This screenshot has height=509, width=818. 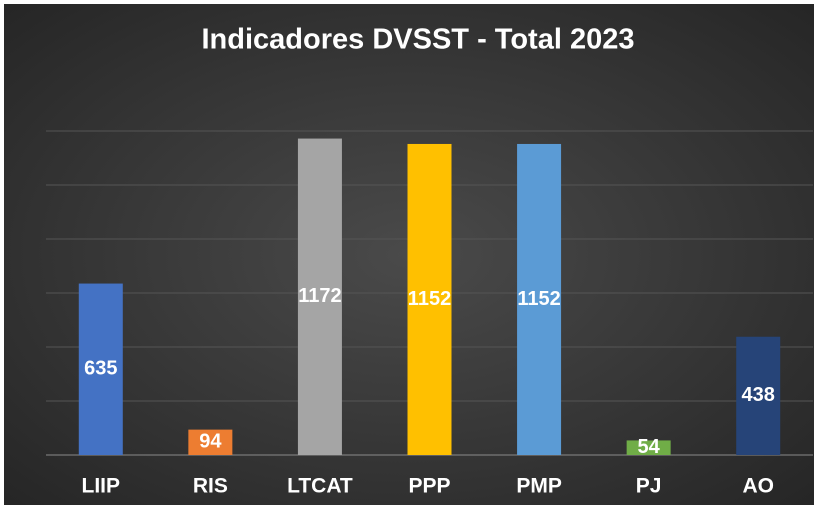 I want to click on x-tick-label: PMP, so click(x=539, y=486).